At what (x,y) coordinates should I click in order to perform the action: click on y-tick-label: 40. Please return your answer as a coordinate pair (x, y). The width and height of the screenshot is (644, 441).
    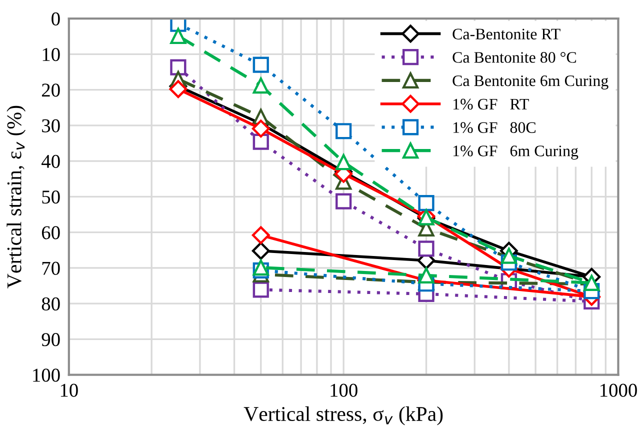
    Looking at the image, I should click on (51, 161).